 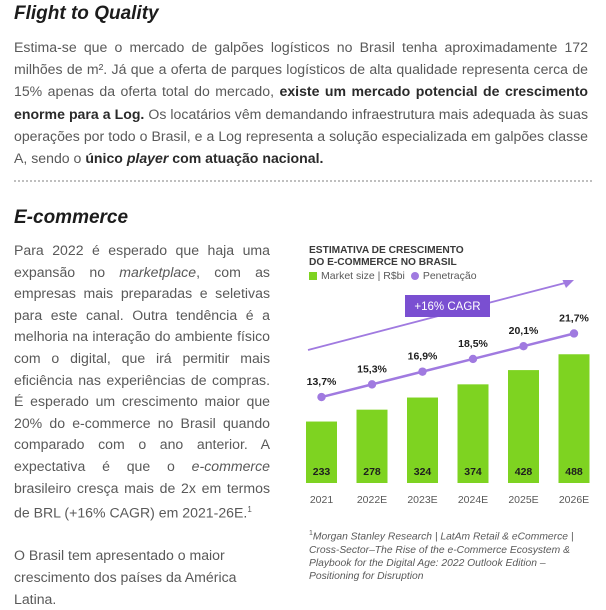 I want to click on section-title-flight-to-quality: Flight to Quality, so click(x=86, y=13).